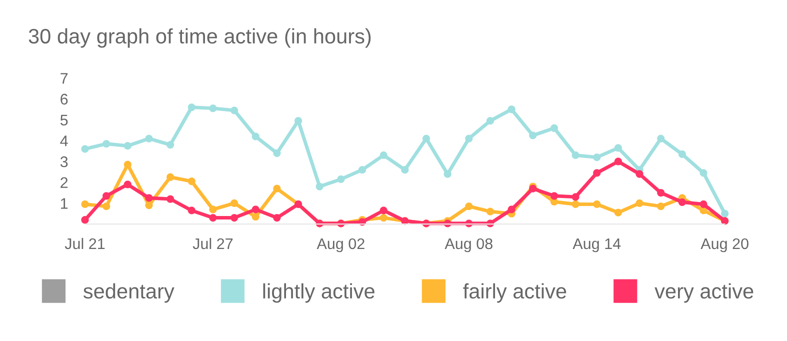  Describe the element at coordinates (596, 245) in the screenshot. I see `x-tick-label: Aug 14` at that location.